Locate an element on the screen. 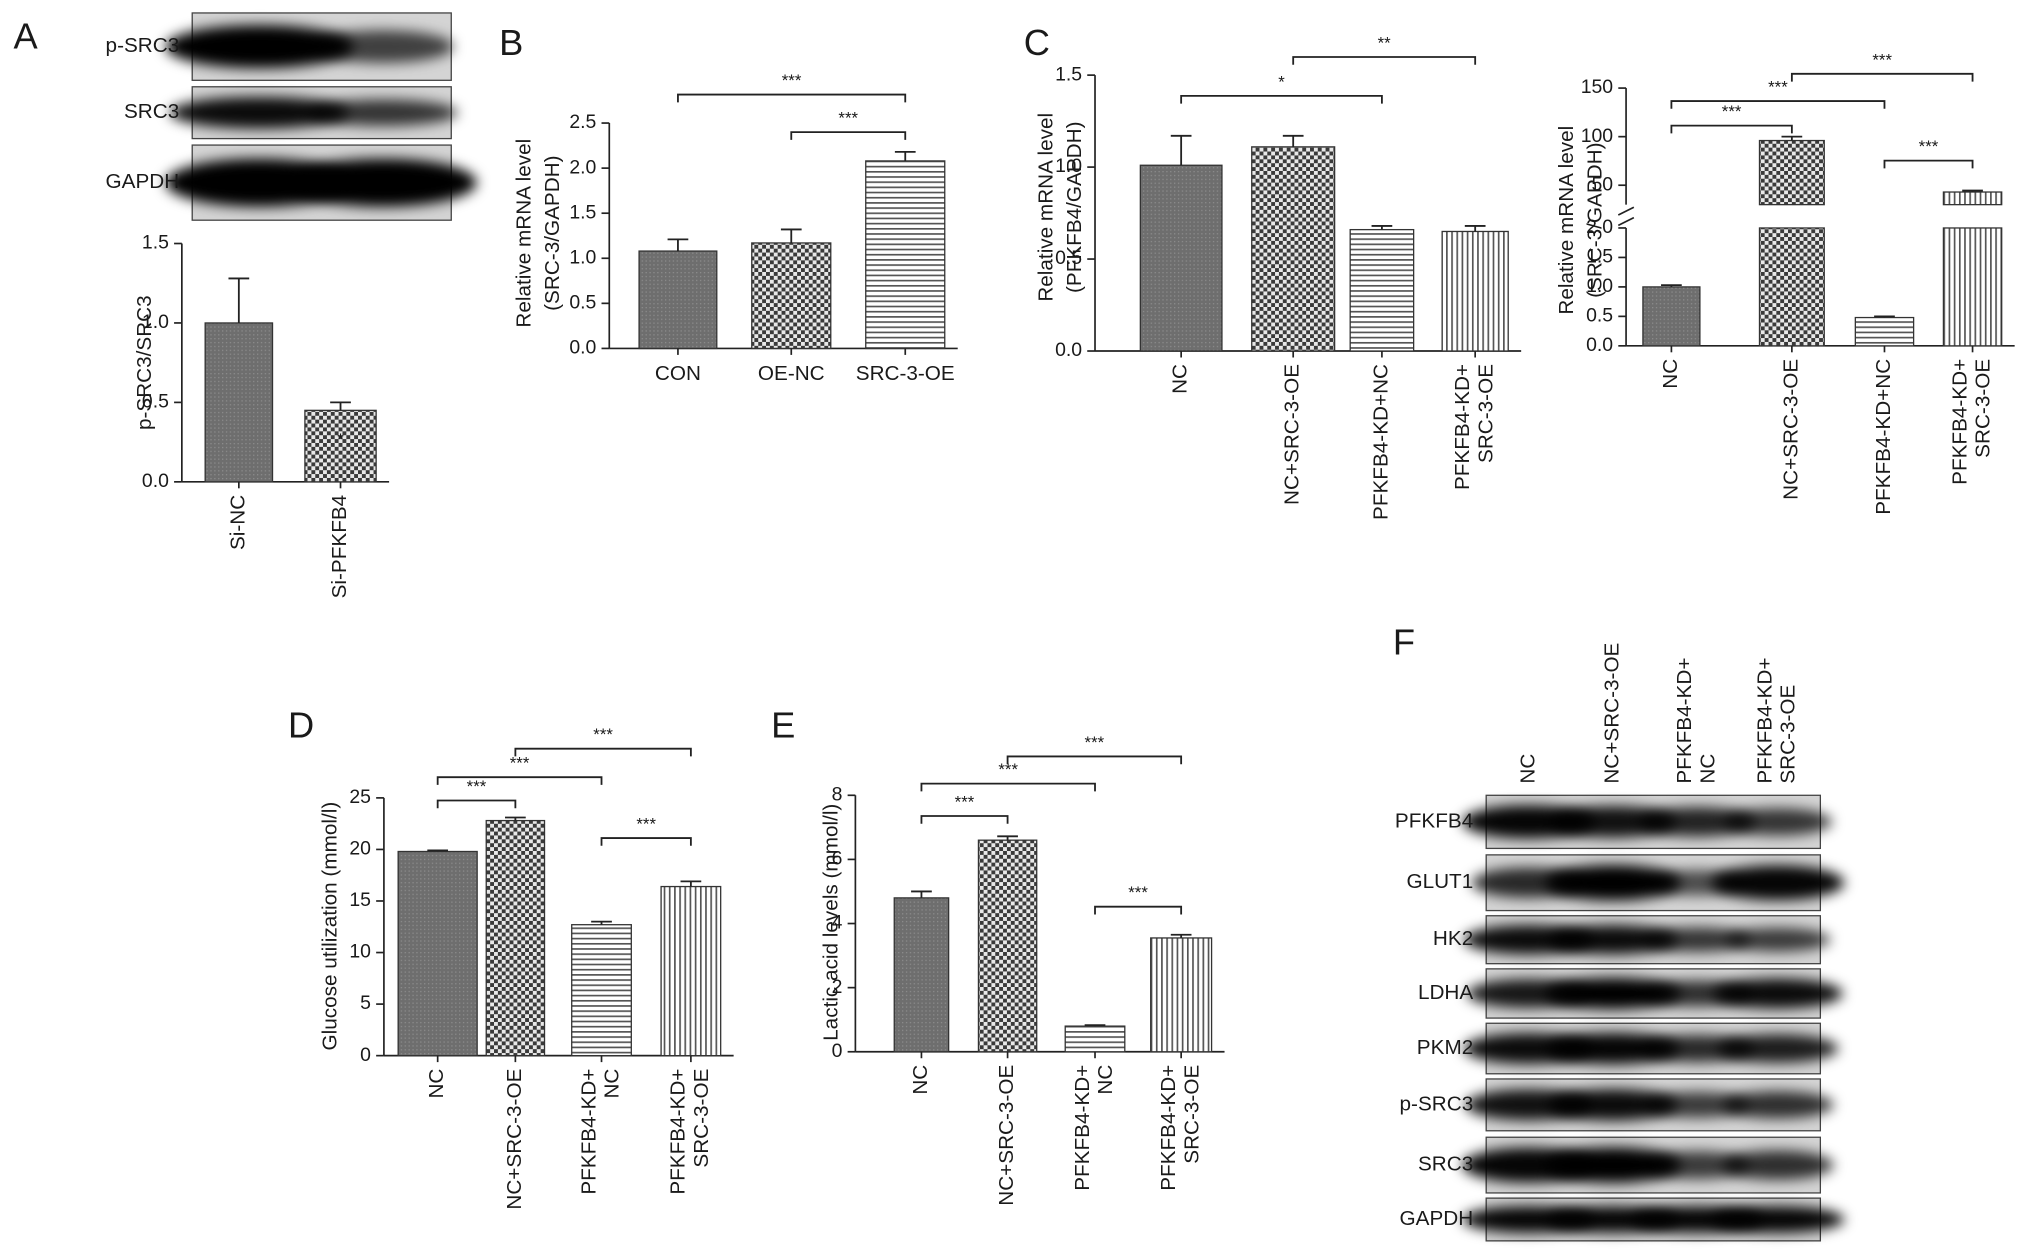 This screenshot has height=1259, width=2032. panel-label: C is located at coordinates (1037, 42).